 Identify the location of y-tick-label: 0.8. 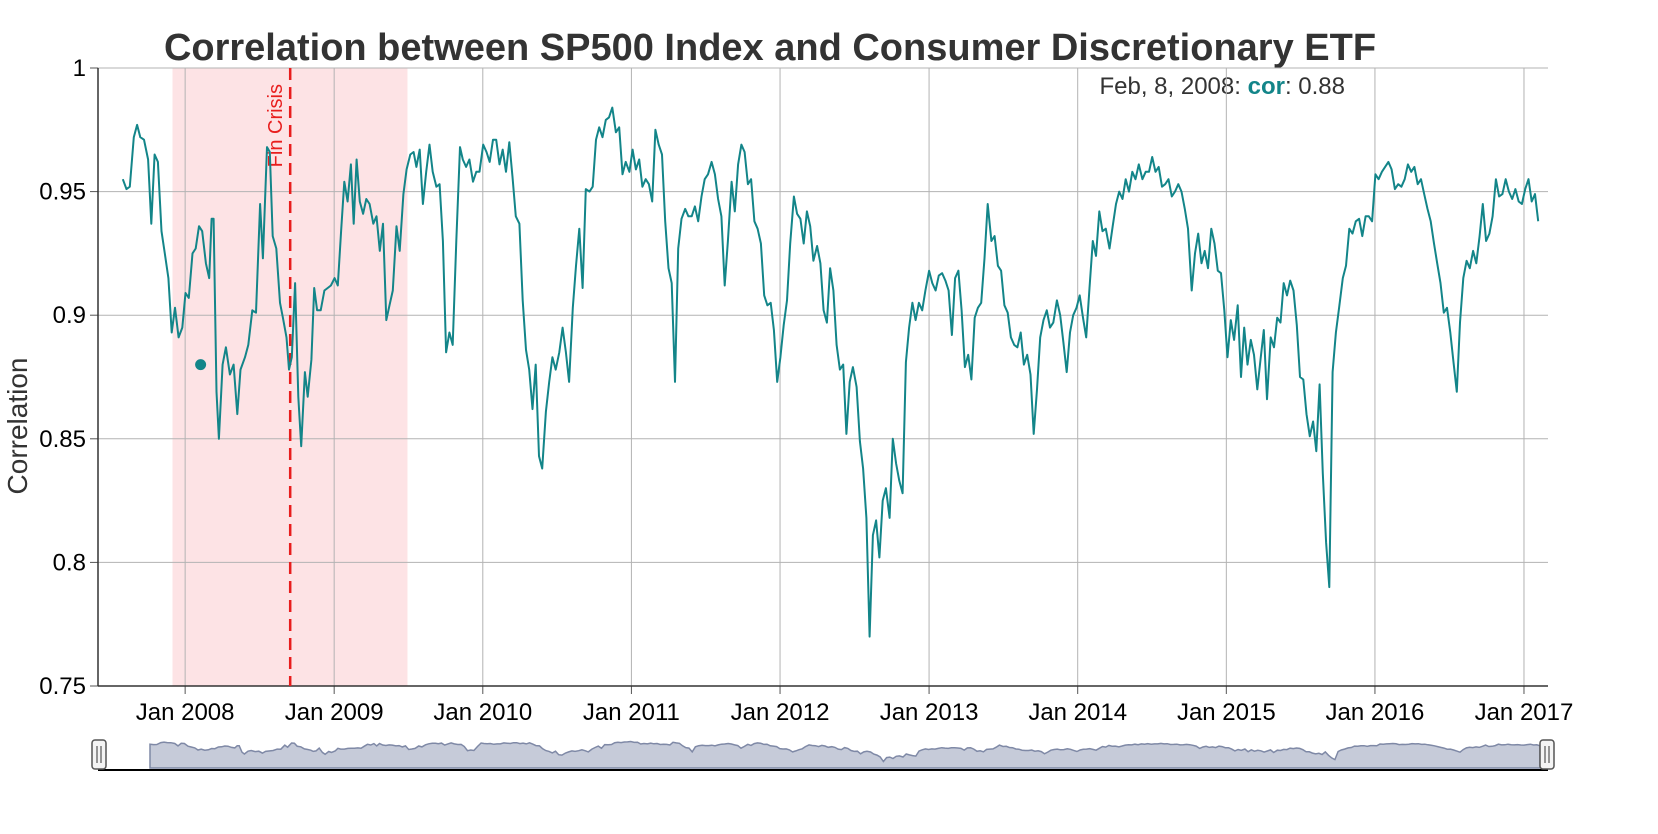
(69, 562).